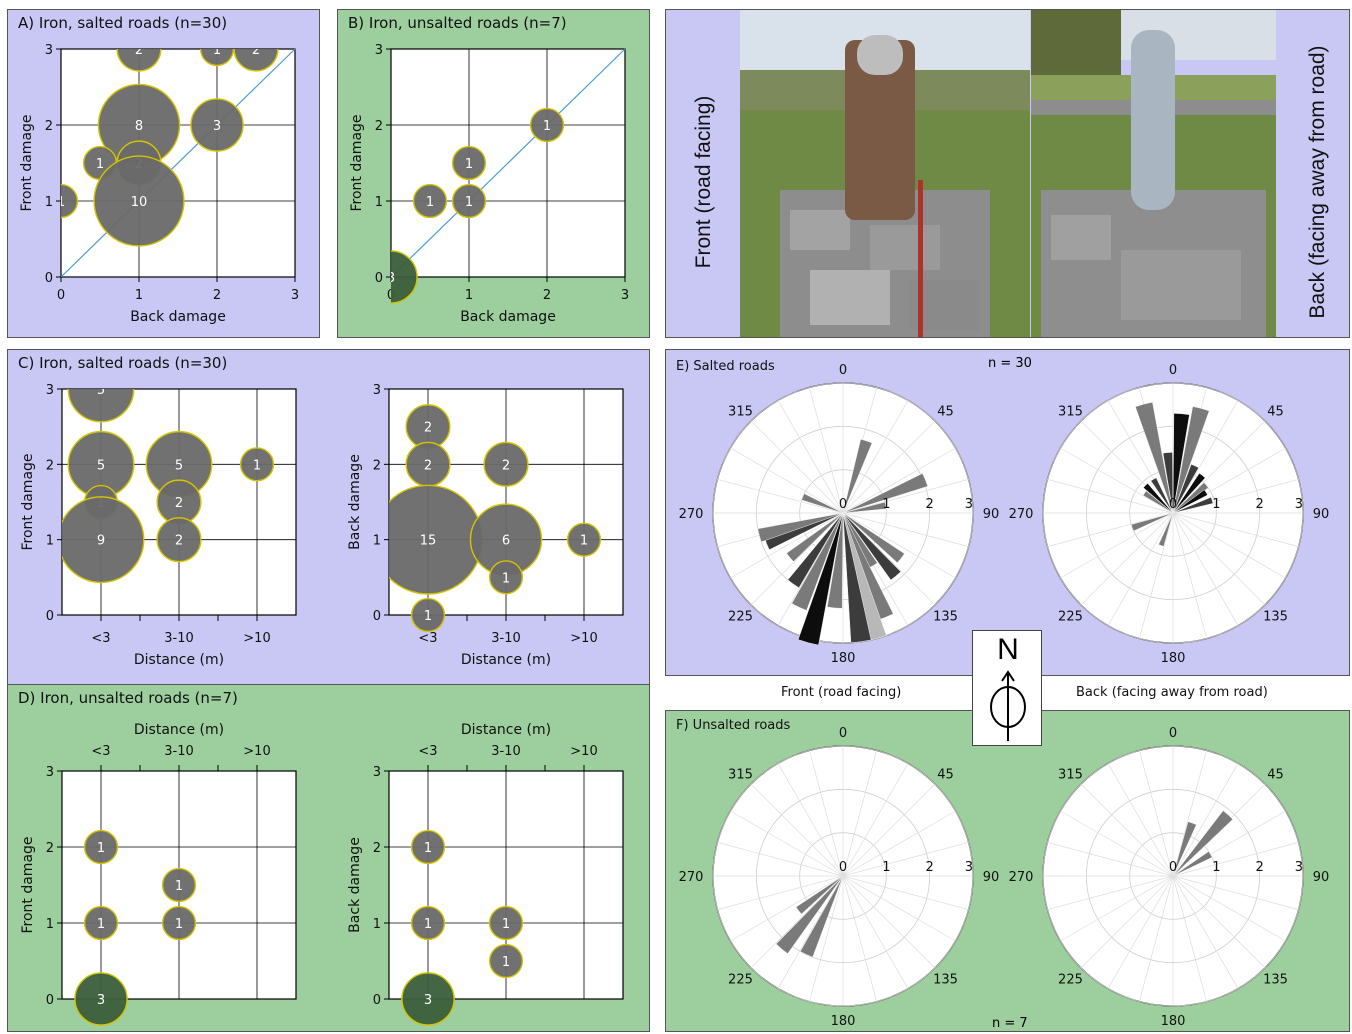  Describe the element at coordinates (1021, 514) in the screenshot. I see `rose-atick-E-back-6: 270` at that location.